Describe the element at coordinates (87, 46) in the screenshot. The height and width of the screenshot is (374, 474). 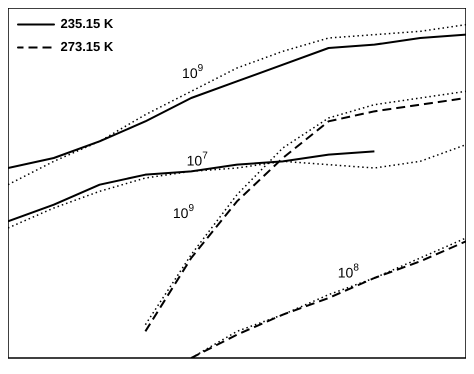
I see `legend-label: 273.15 K` at that location.